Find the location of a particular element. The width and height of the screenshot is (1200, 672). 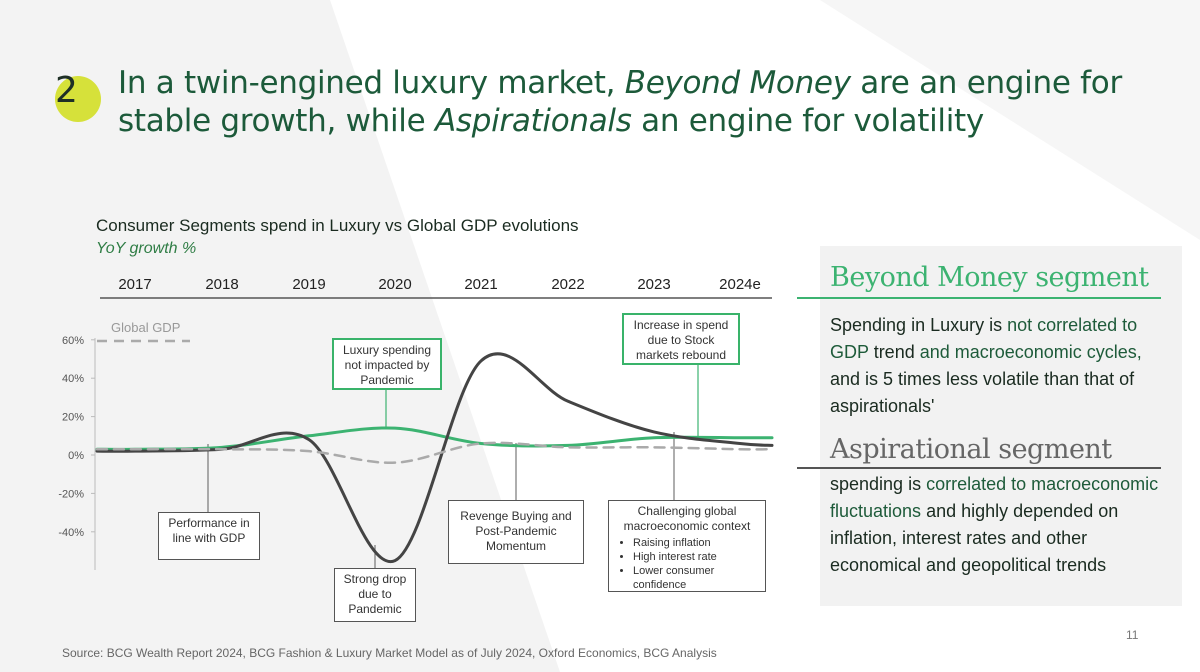

callout-performance: Performance in line with GDP is located at coordinates (209, 536).